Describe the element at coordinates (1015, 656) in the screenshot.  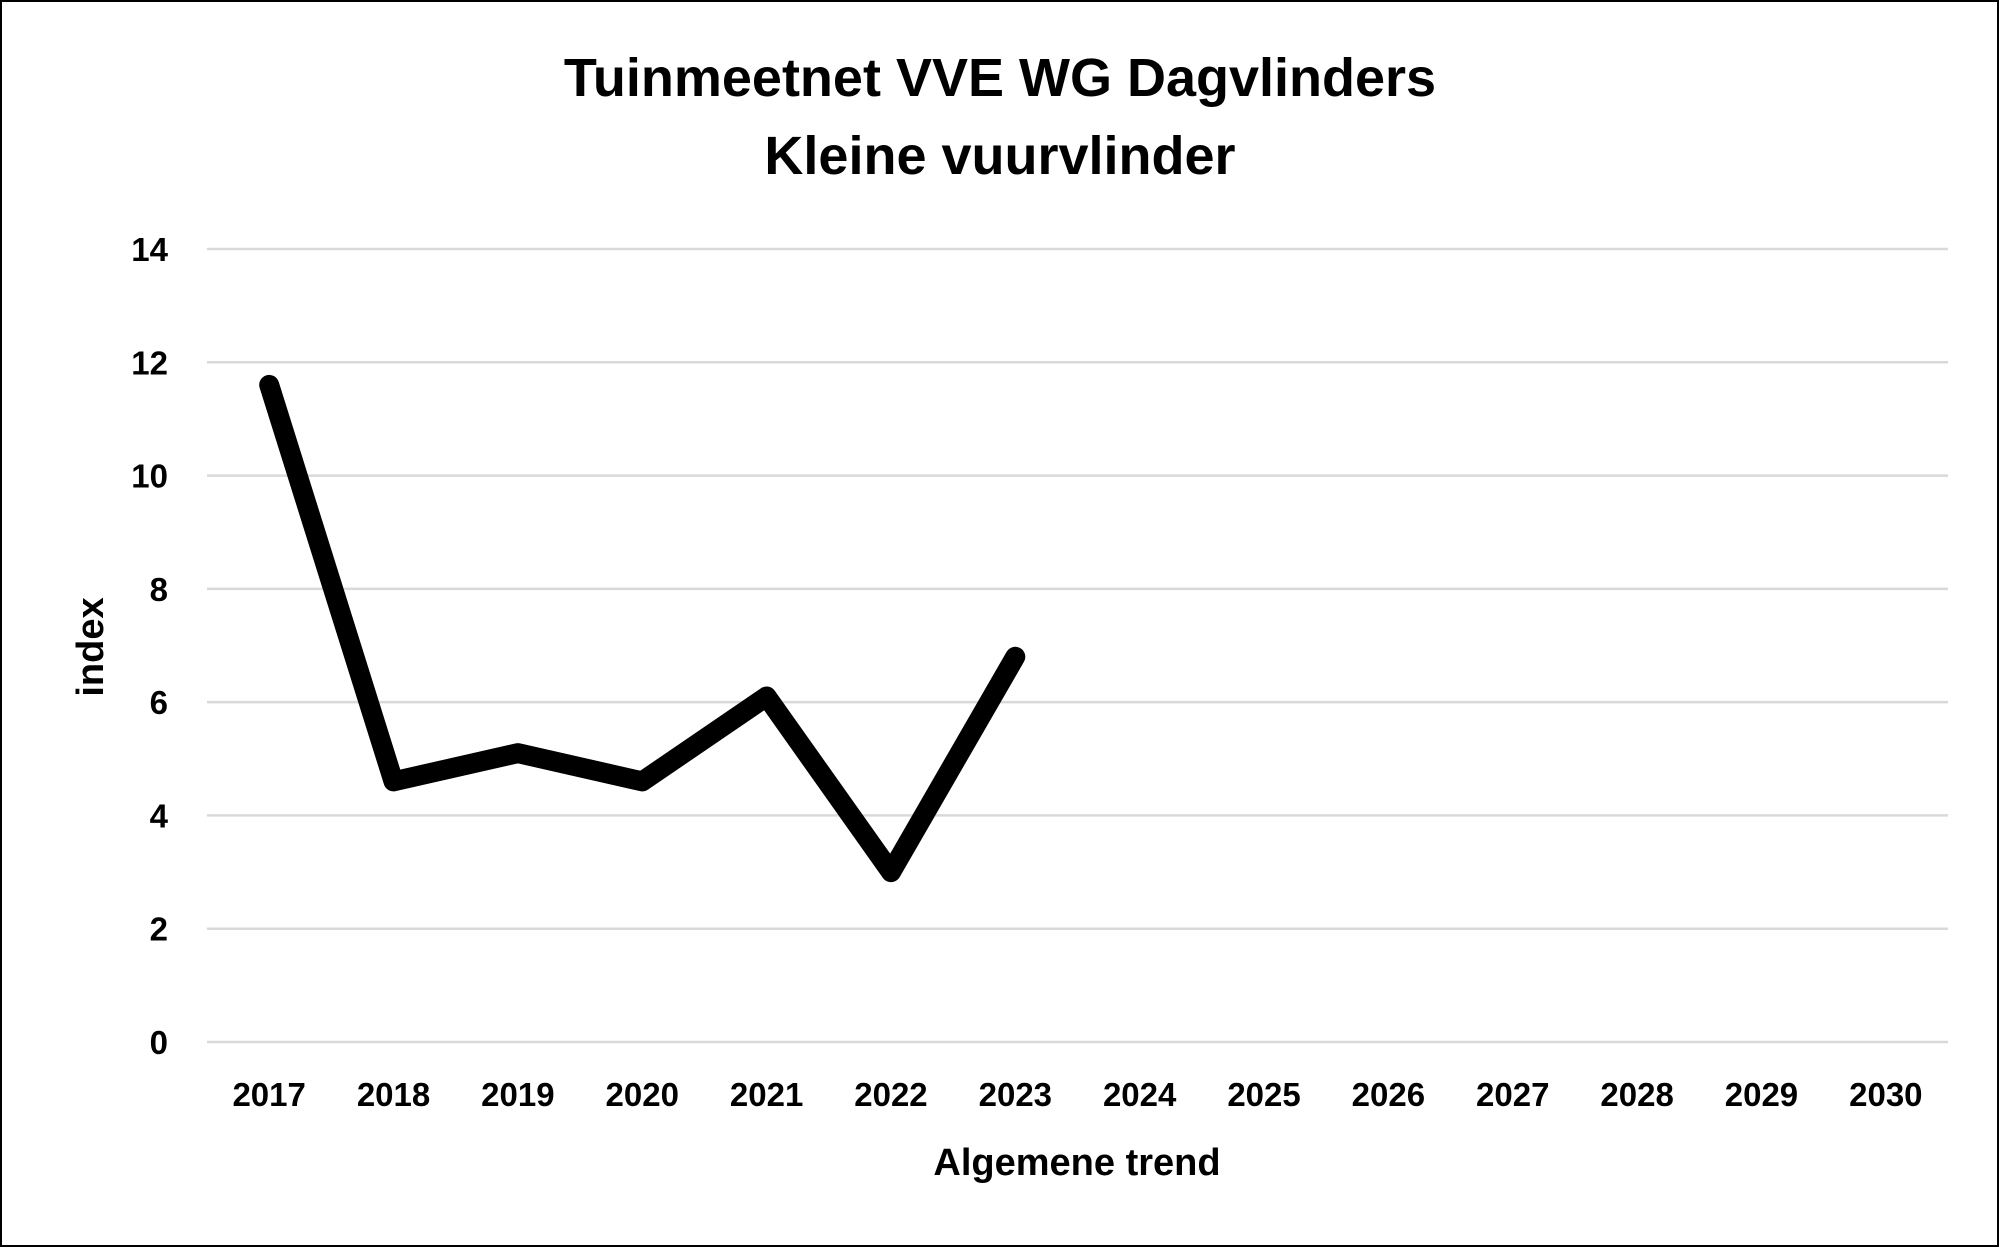
I see `data-point-2023` at that location.